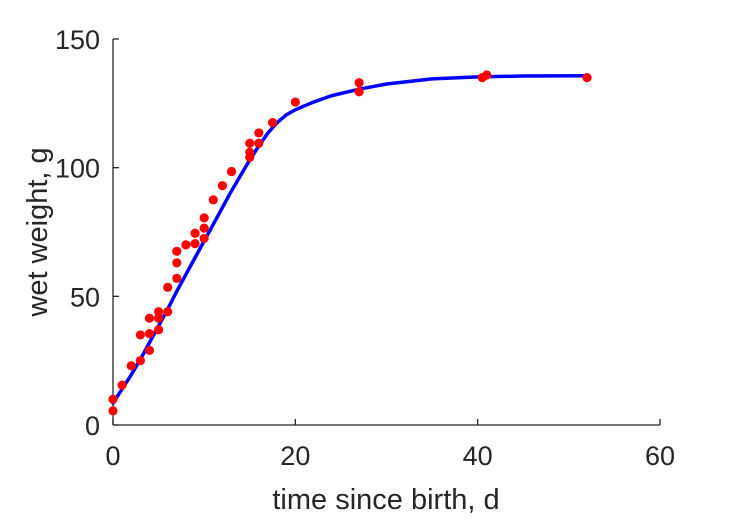 This screenshot has width=729, height=521. What do you see at coordinates (92, 426) in the screenshot?
I see `y-tick-label: 0` at bounding box center [92, 426].